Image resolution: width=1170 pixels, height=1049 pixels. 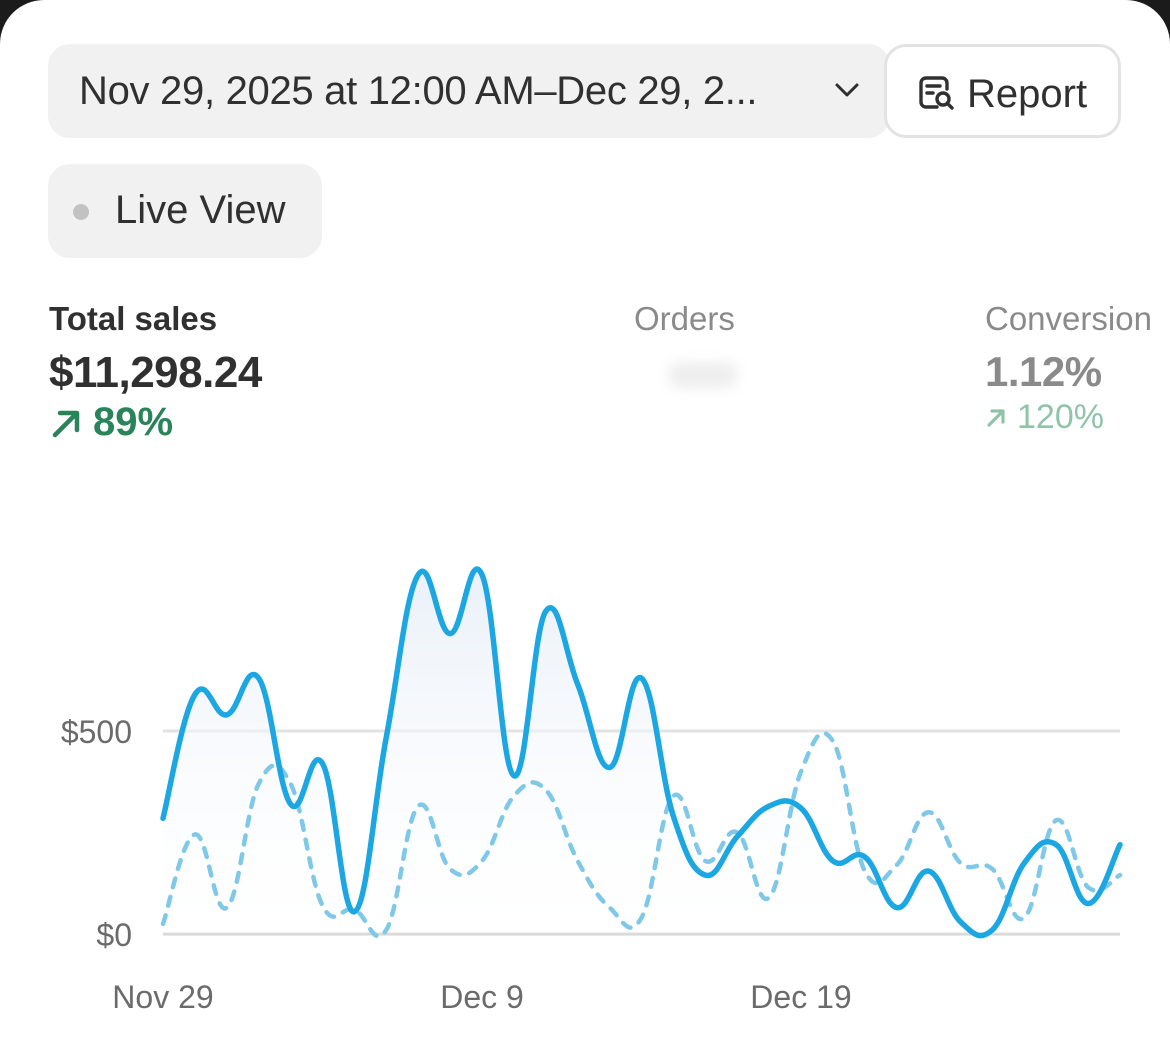 I want to click on live-view-label: Live View, so click(x=200, y=210).